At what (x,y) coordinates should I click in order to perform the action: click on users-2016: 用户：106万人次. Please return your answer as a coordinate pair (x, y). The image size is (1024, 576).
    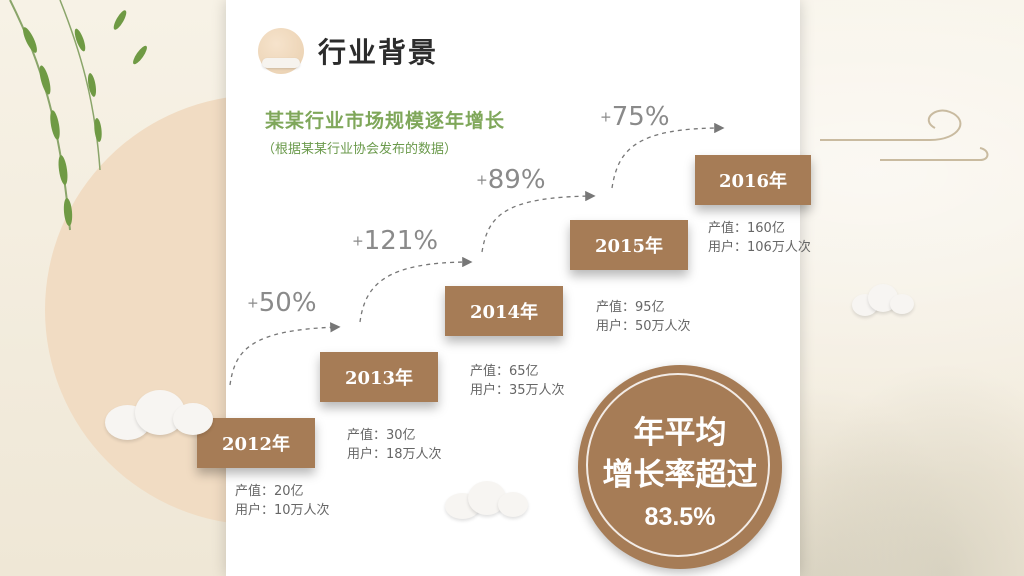
    Looking at the image, I should click on (759, 247).